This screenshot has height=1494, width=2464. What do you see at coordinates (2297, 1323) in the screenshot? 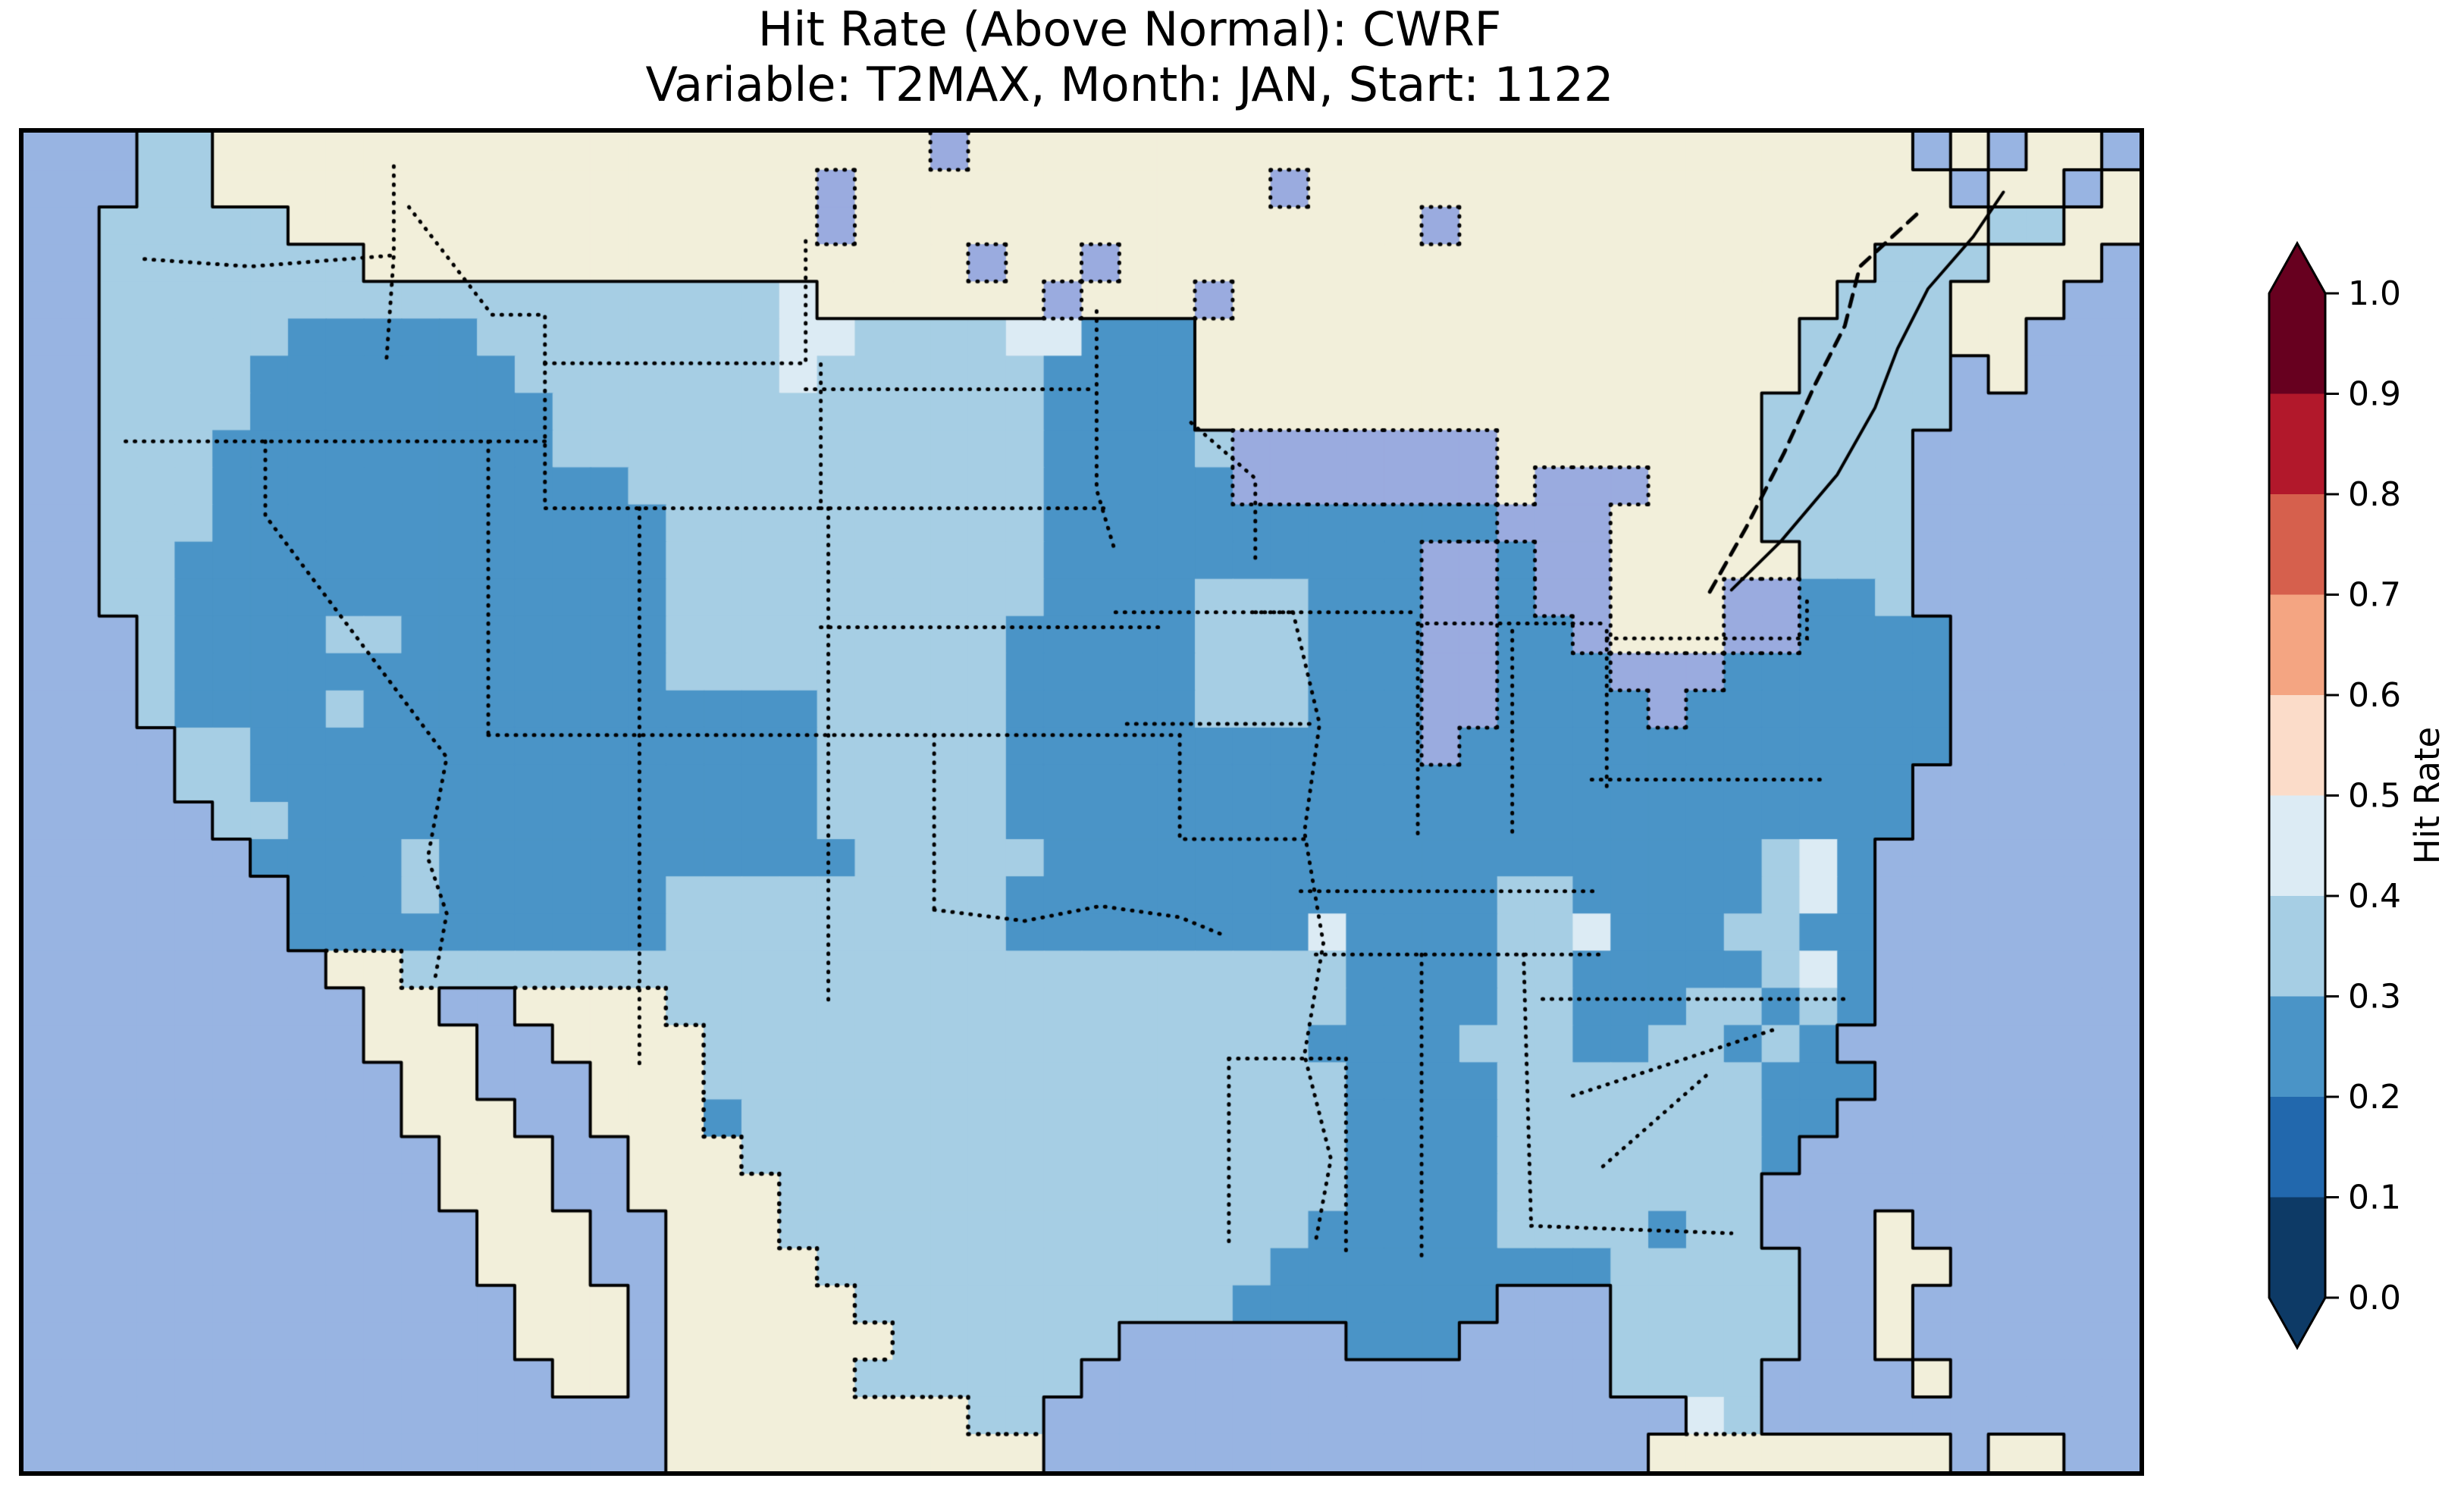
I see `colorbar-under-arrow` at bounding box center [2297, 1323].